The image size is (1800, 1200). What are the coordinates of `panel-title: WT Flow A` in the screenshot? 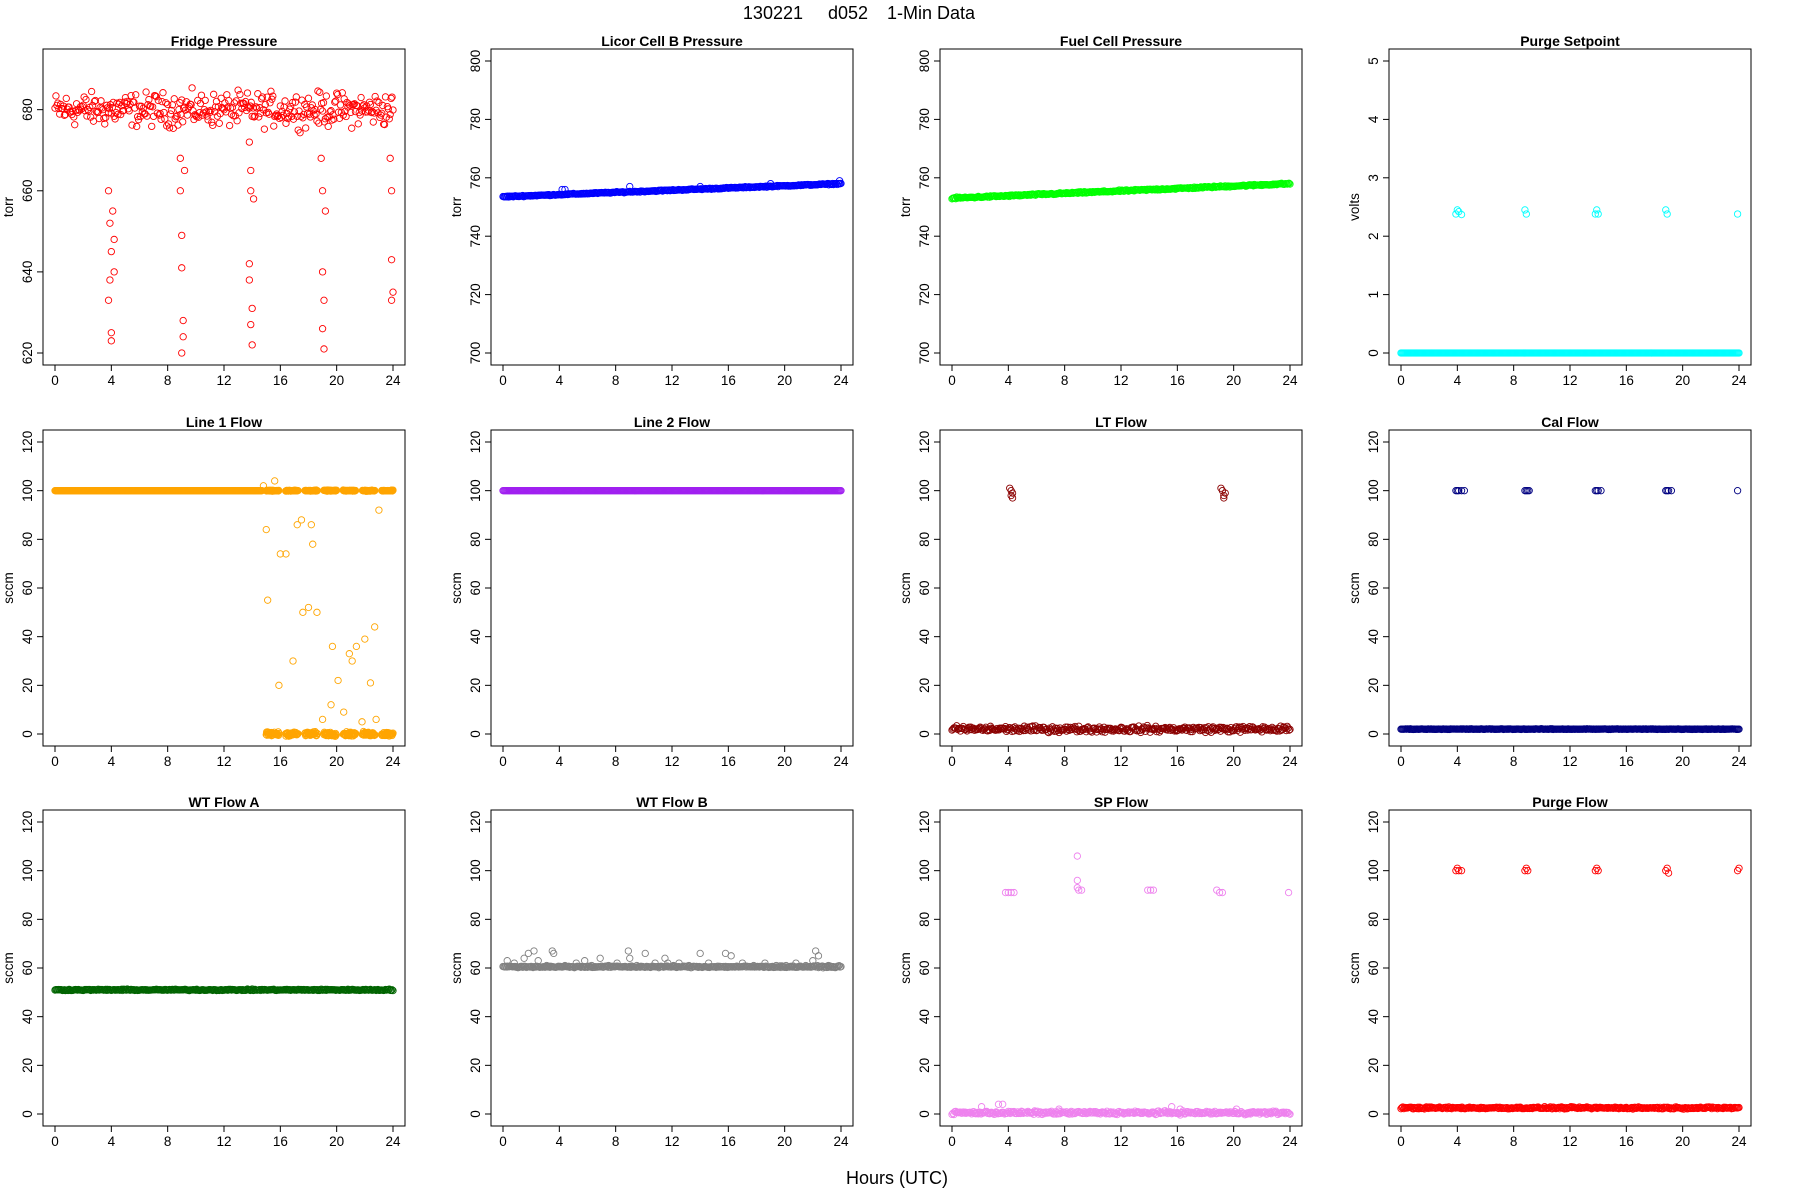 It's located at (223, 802).